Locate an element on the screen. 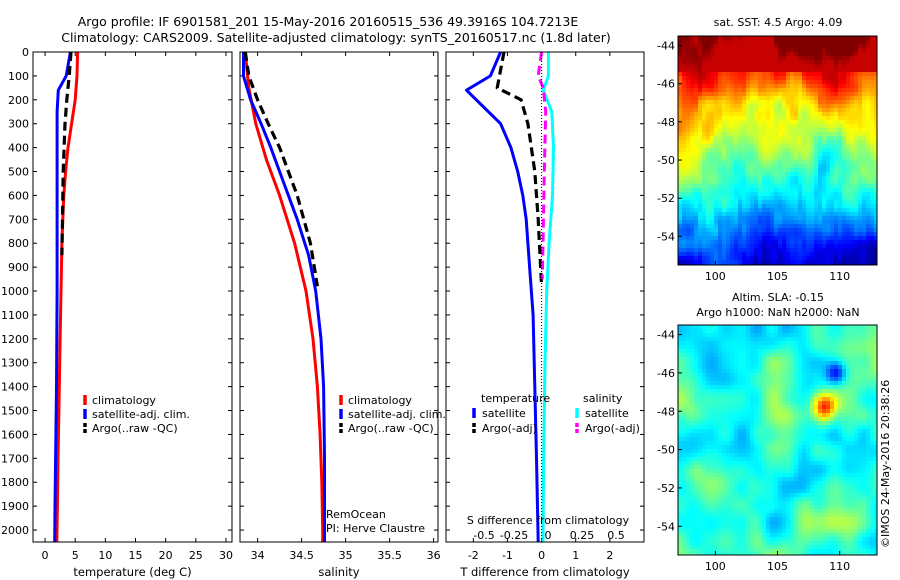 This screenshot has width=900, height=580. x-tick-label-top: -0.5 is located at coordinates (483, 535).